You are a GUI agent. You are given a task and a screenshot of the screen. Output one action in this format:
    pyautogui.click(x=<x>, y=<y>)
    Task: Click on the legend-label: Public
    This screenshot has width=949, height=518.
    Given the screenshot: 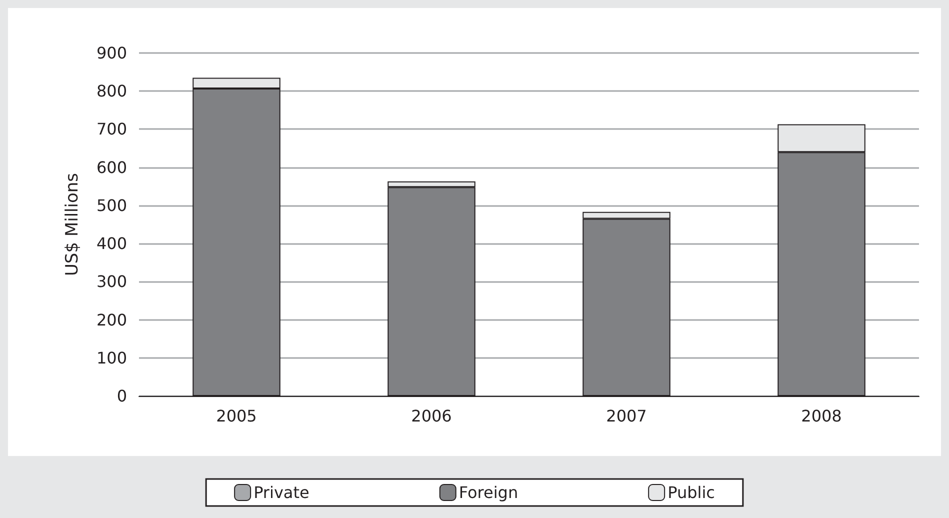 What is the action you would take?
    pyautogui.click(x=691, y=492)
    